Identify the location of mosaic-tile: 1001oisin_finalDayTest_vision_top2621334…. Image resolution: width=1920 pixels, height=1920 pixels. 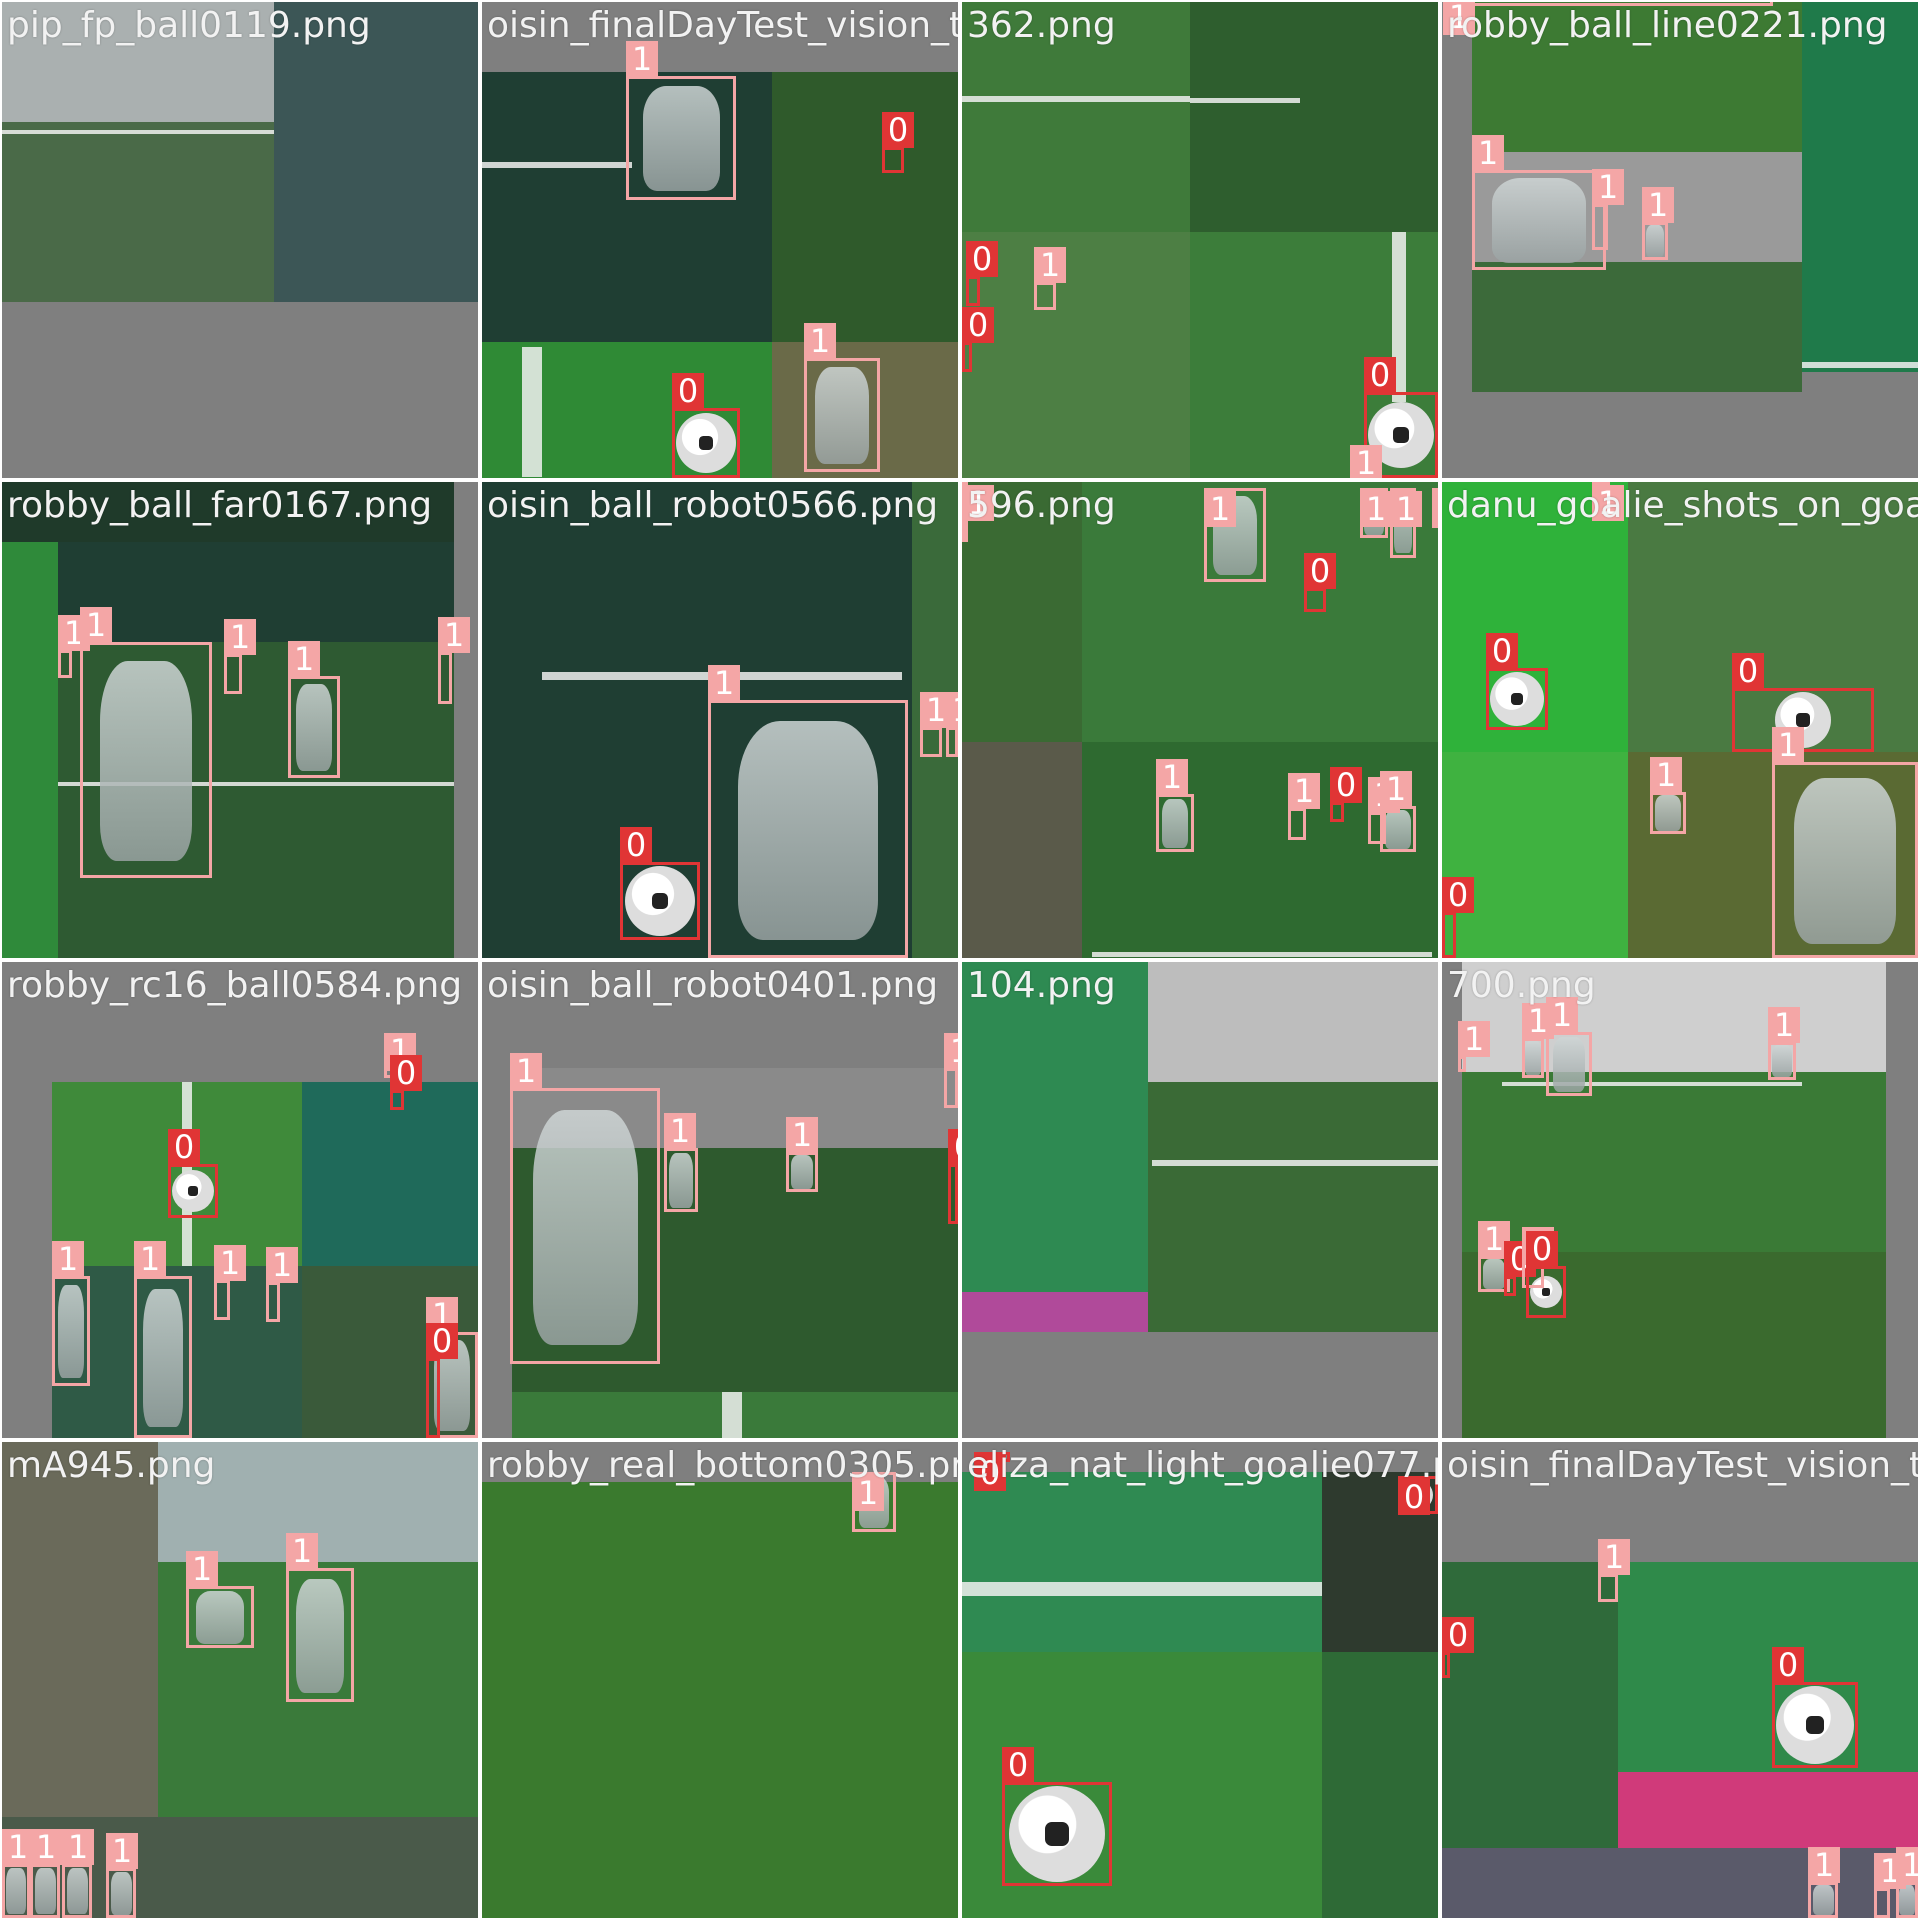
(720, 240).